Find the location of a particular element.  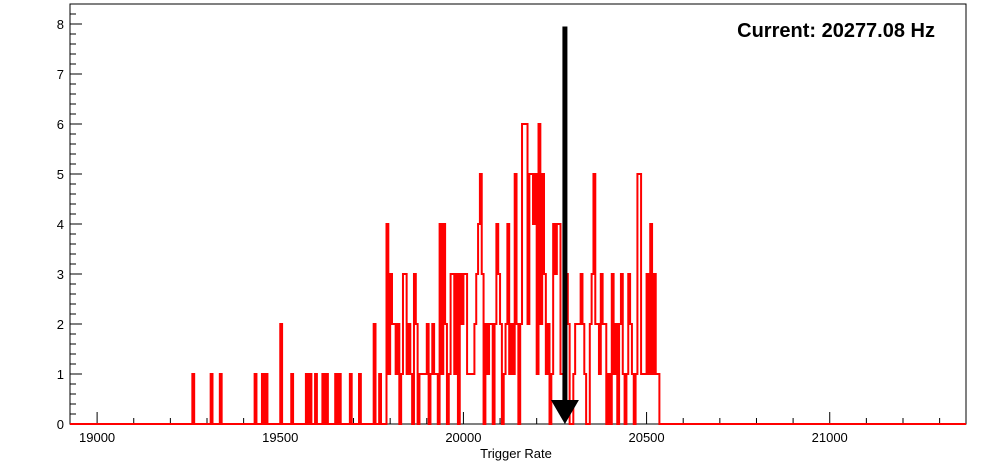

x-tick-label: 19500 is located at coordinates (280, 437).